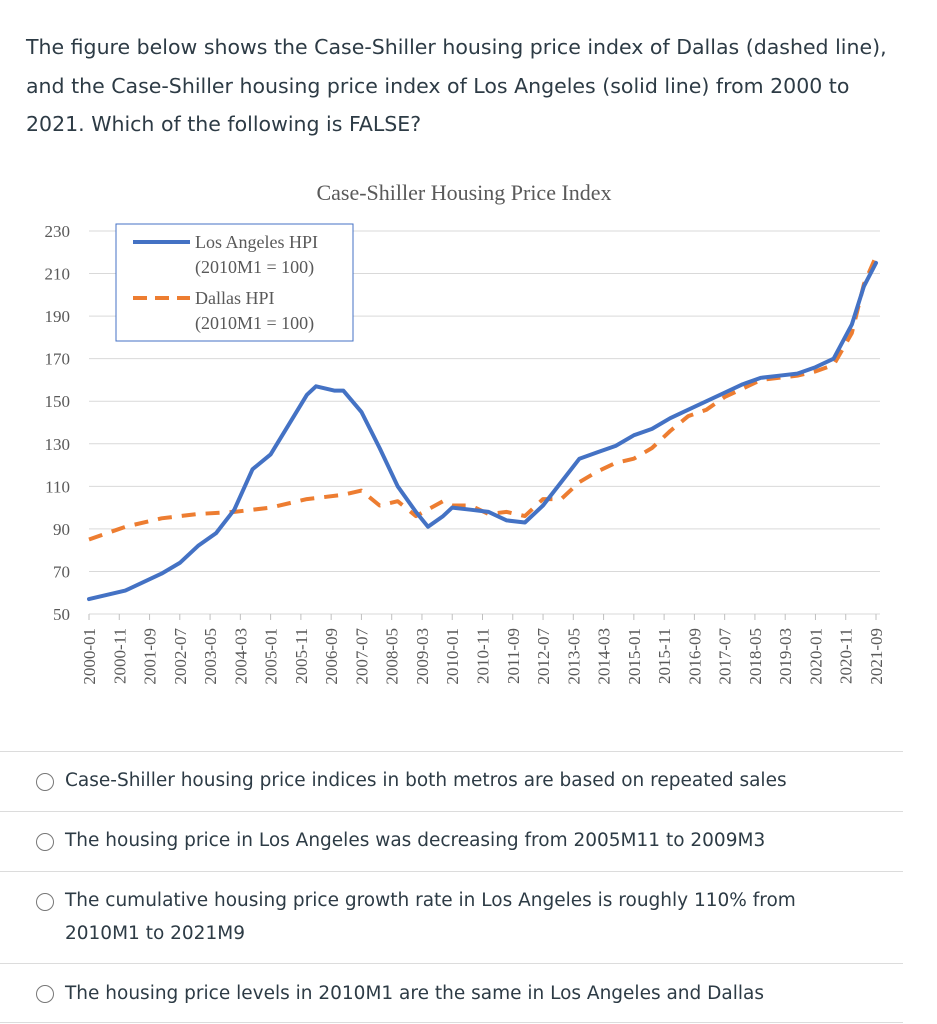 Image resolution: width=937 pixels, height=1024 pixels. I want to click on x-tick-label: 2004-03, so click(240, 656).